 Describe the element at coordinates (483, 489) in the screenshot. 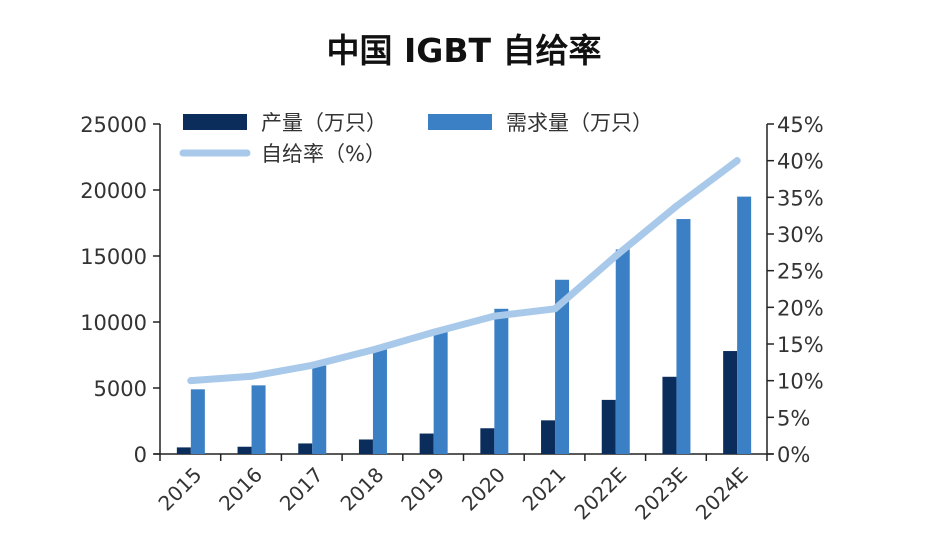

I see `x-tick-label: 2020` at that location.